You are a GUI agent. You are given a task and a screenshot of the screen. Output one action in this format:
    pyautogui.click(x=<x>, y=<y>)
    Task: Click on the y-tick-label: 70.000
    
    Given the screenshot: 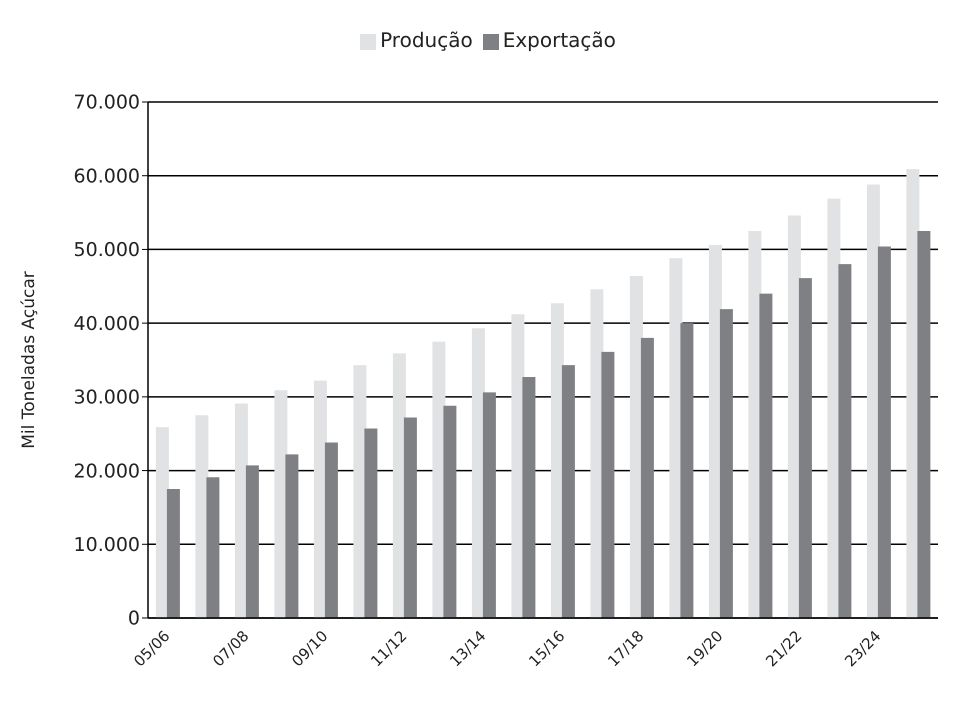 What is the action you would take?
    pyautogui.click(x=107, y=103)
    